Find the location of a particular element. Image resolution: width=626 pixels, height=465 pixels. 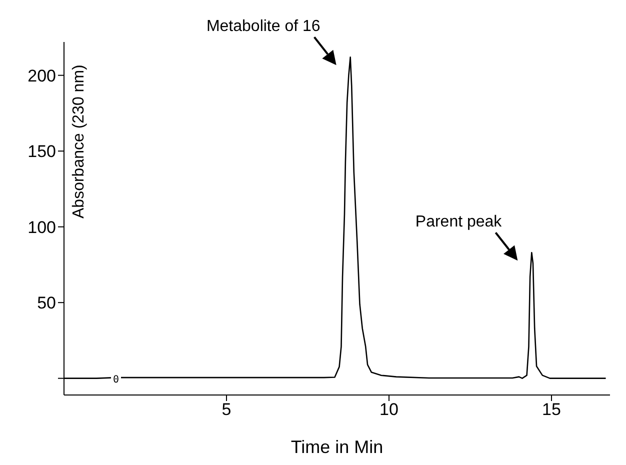

annotation: Metabolite of 16 is located at coordinates (263, 27).